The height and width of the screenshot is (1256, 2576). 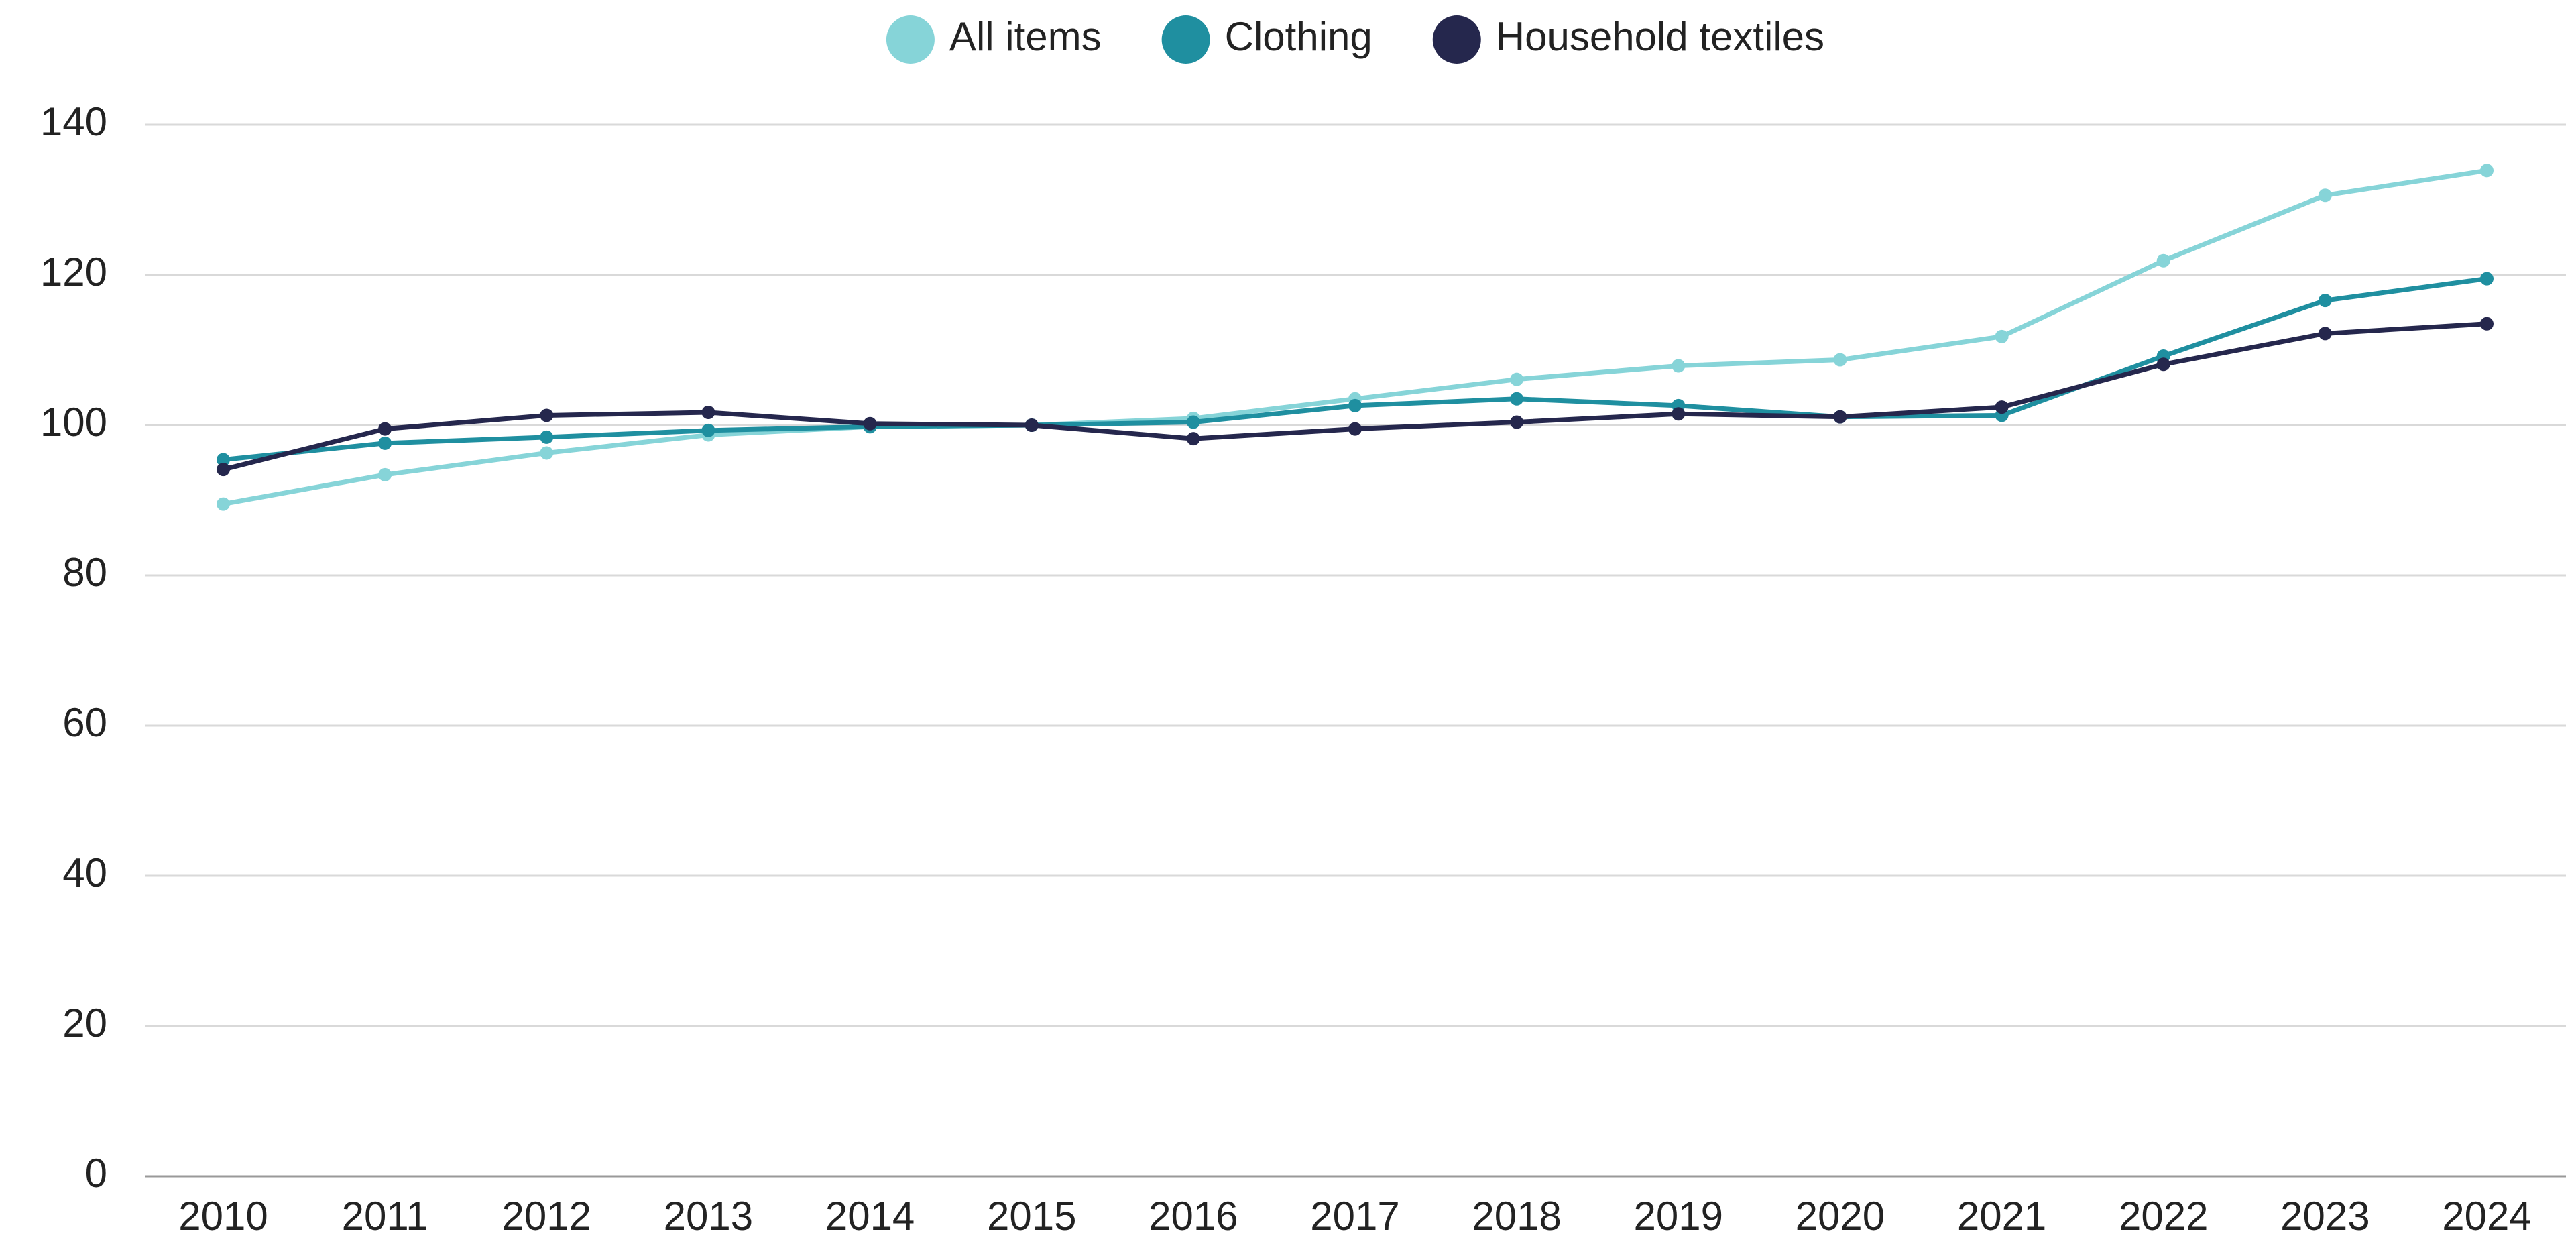 I want to click on x-tick-label: 2020, so click(x=1840, y=1216).